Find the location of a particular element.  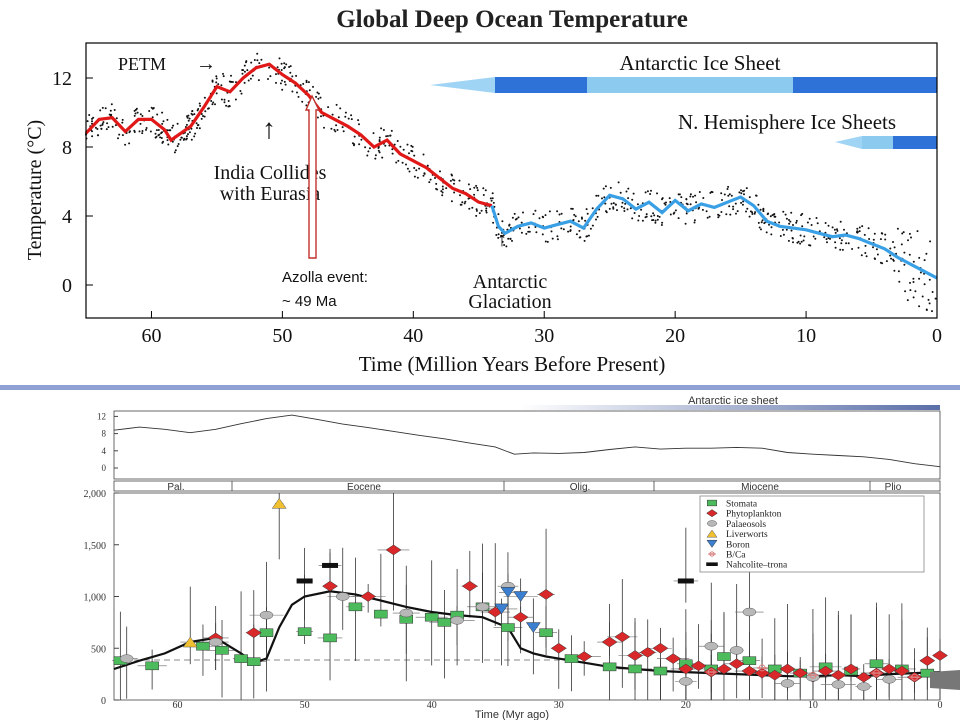

azolla-label-line2: ~ 49 Ma is located at coordinates (309, 301).